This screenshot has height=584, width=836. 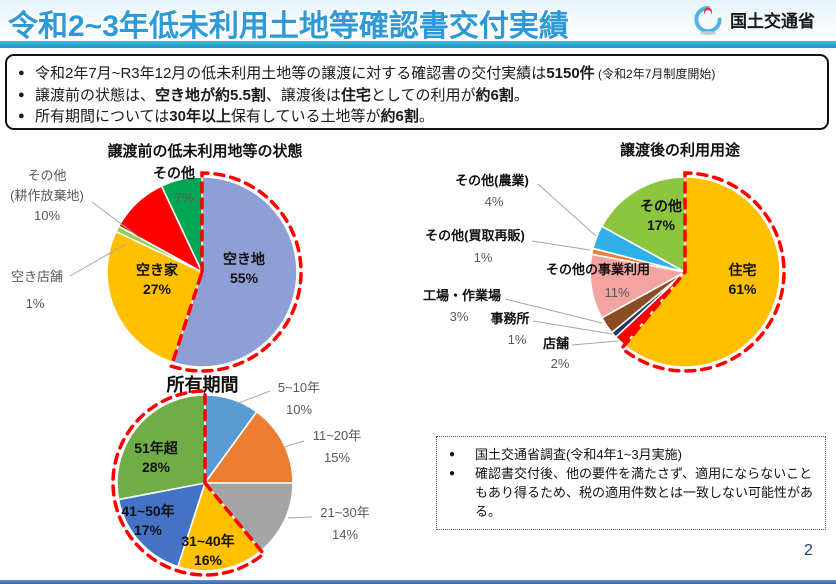 What do you see at coordinates (742, 279) in the screenshot?
I see `slice-label-jutaku: 住宅 61%` at bounding box center [742, 279].